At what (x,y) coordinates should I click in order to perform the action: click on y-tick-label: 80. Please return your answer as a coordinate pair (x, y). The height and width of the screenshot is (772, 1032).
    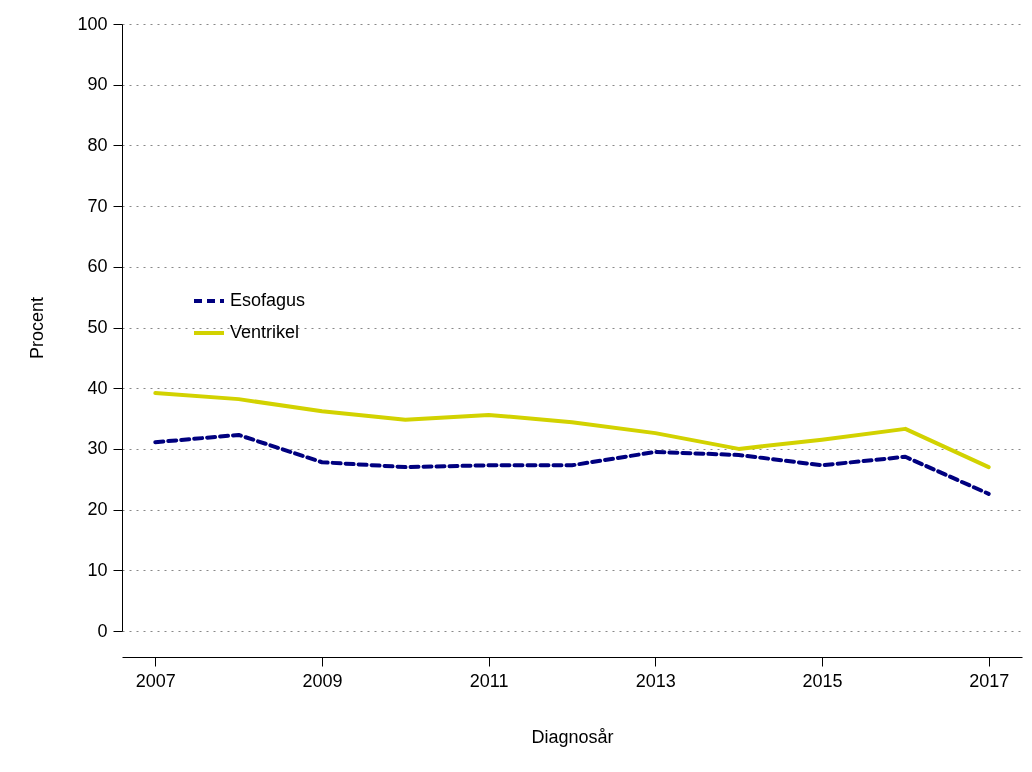
    Looking at the image, I should click on (97, 144).